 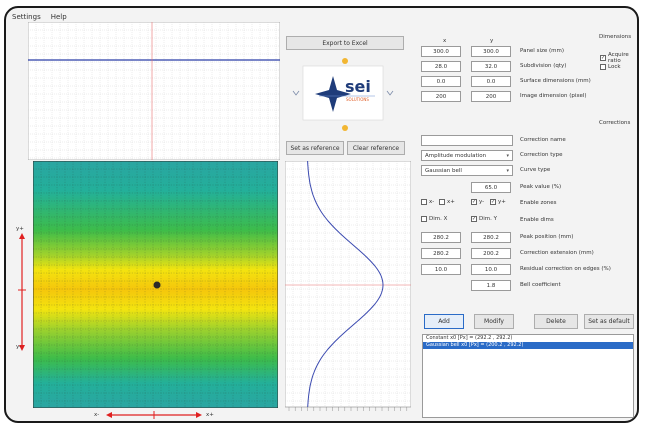 I want to click on zone-y-minus-label: y-, so click(x=482, y=202).